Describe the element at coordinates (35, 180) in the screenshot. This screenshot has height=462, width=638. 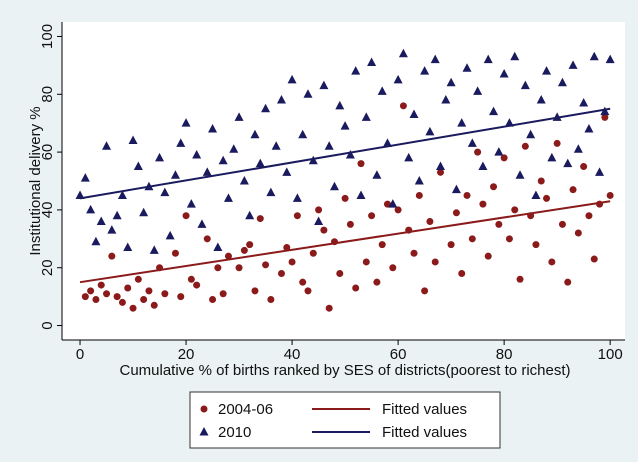
I see `y-axis-title: Institutional delivery %` at that location.